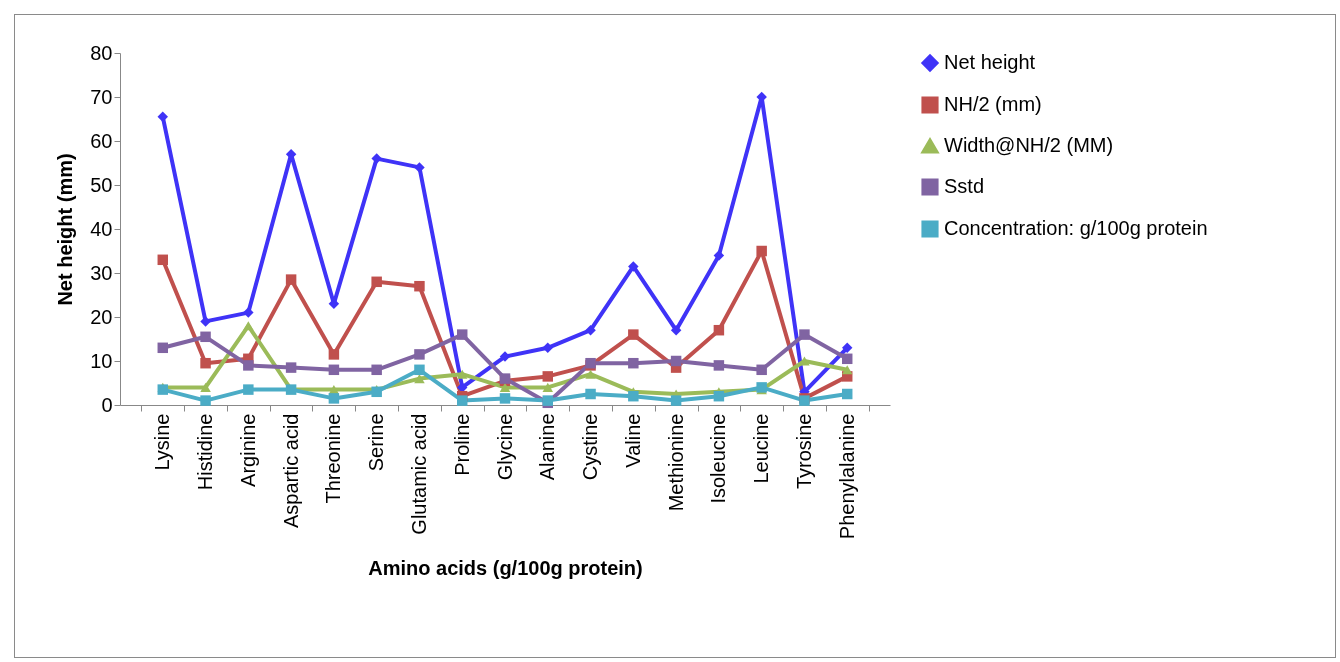 This screenshot has height=662, width=1340. I want to click on x-tick-label: Cystine, so click(590, 447).